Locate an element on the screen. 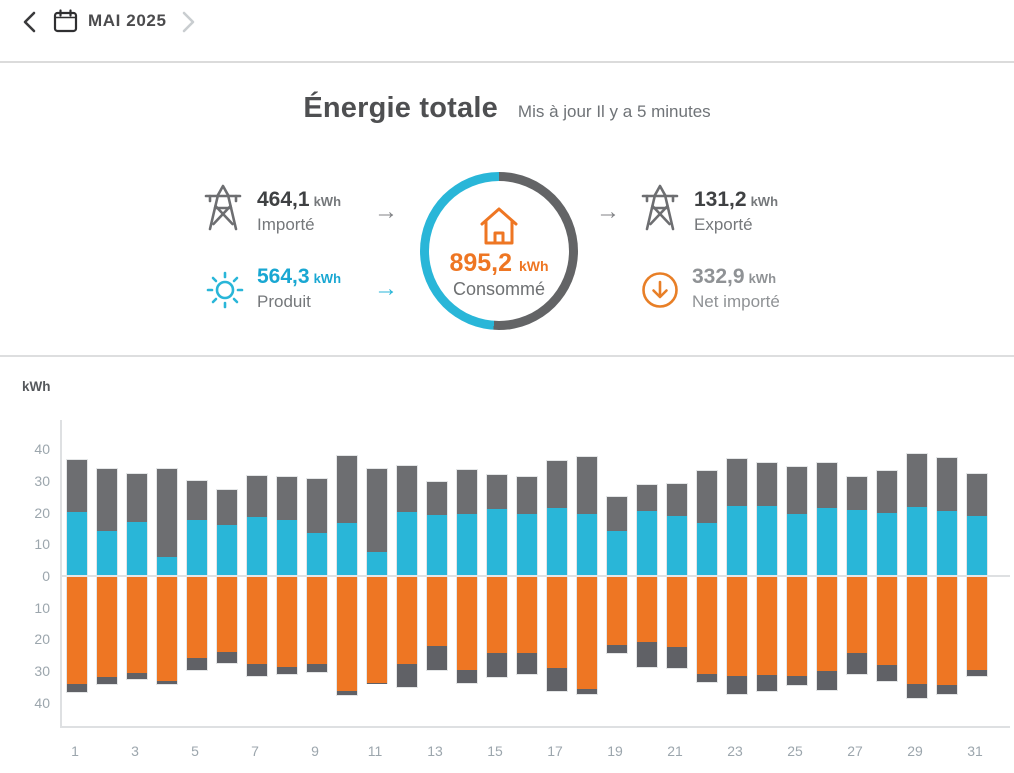 This screenshot has width=1014, height=773. bar-day-24-up is located at coordinates (767, 518).